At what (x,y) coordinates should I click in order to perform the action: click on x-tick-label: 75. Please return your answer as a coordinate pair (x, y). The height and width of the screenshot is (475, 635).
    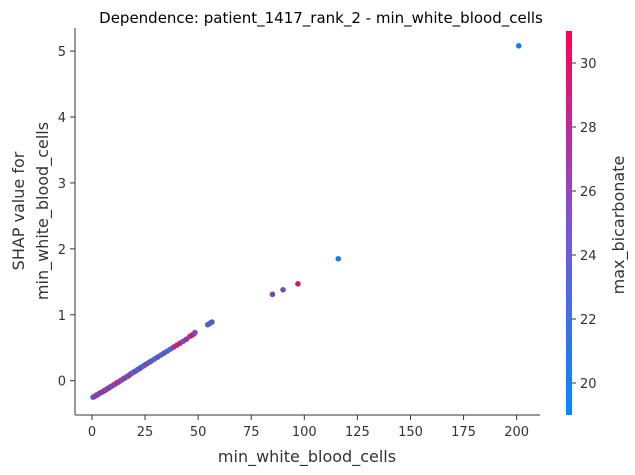
    Looking at the image, I should click on (251, 432).